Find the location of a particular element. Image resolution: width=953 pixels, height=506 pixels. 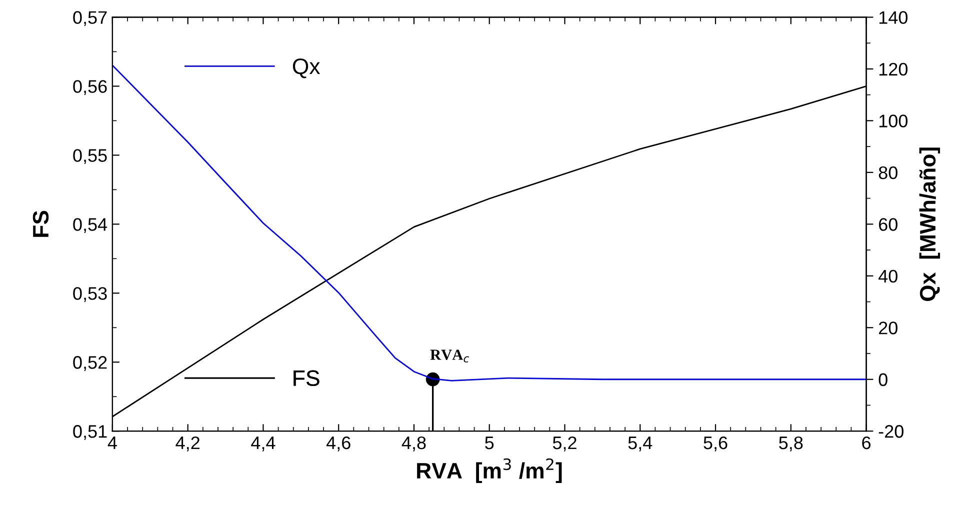

x-tick-label: 5,4 is located at coordinates (640, 444).